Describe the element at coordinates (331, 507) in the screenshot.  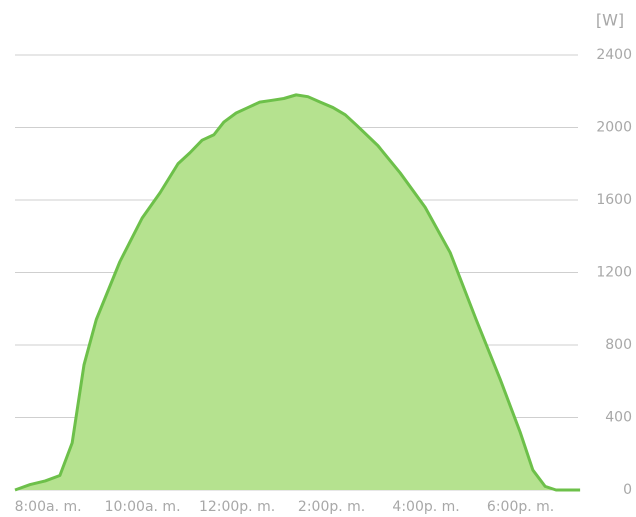
I see `x-tick-label: 2:00p. m.` at that location.